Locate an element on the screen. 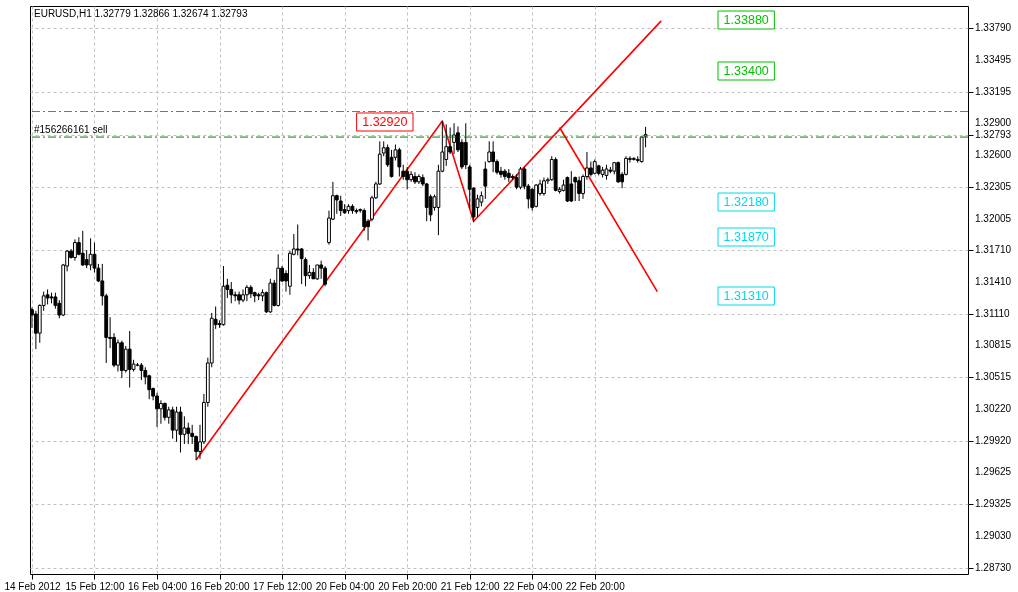 The height and width of the screenshot is (592, 1018). annotation: 1.31870 is located at coordinates (746, 237).